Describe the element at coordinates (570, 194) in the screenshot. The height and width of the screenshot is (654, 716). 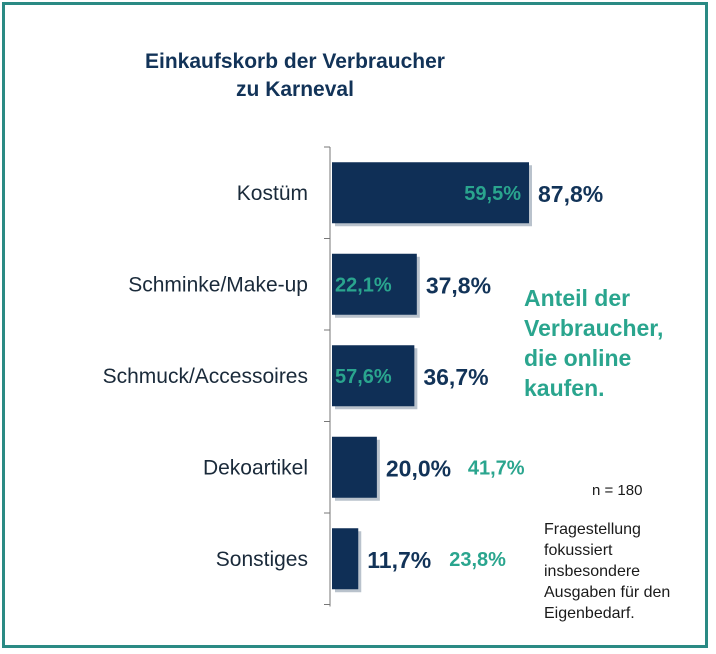
I see `data-label: 87,8%` at that location.